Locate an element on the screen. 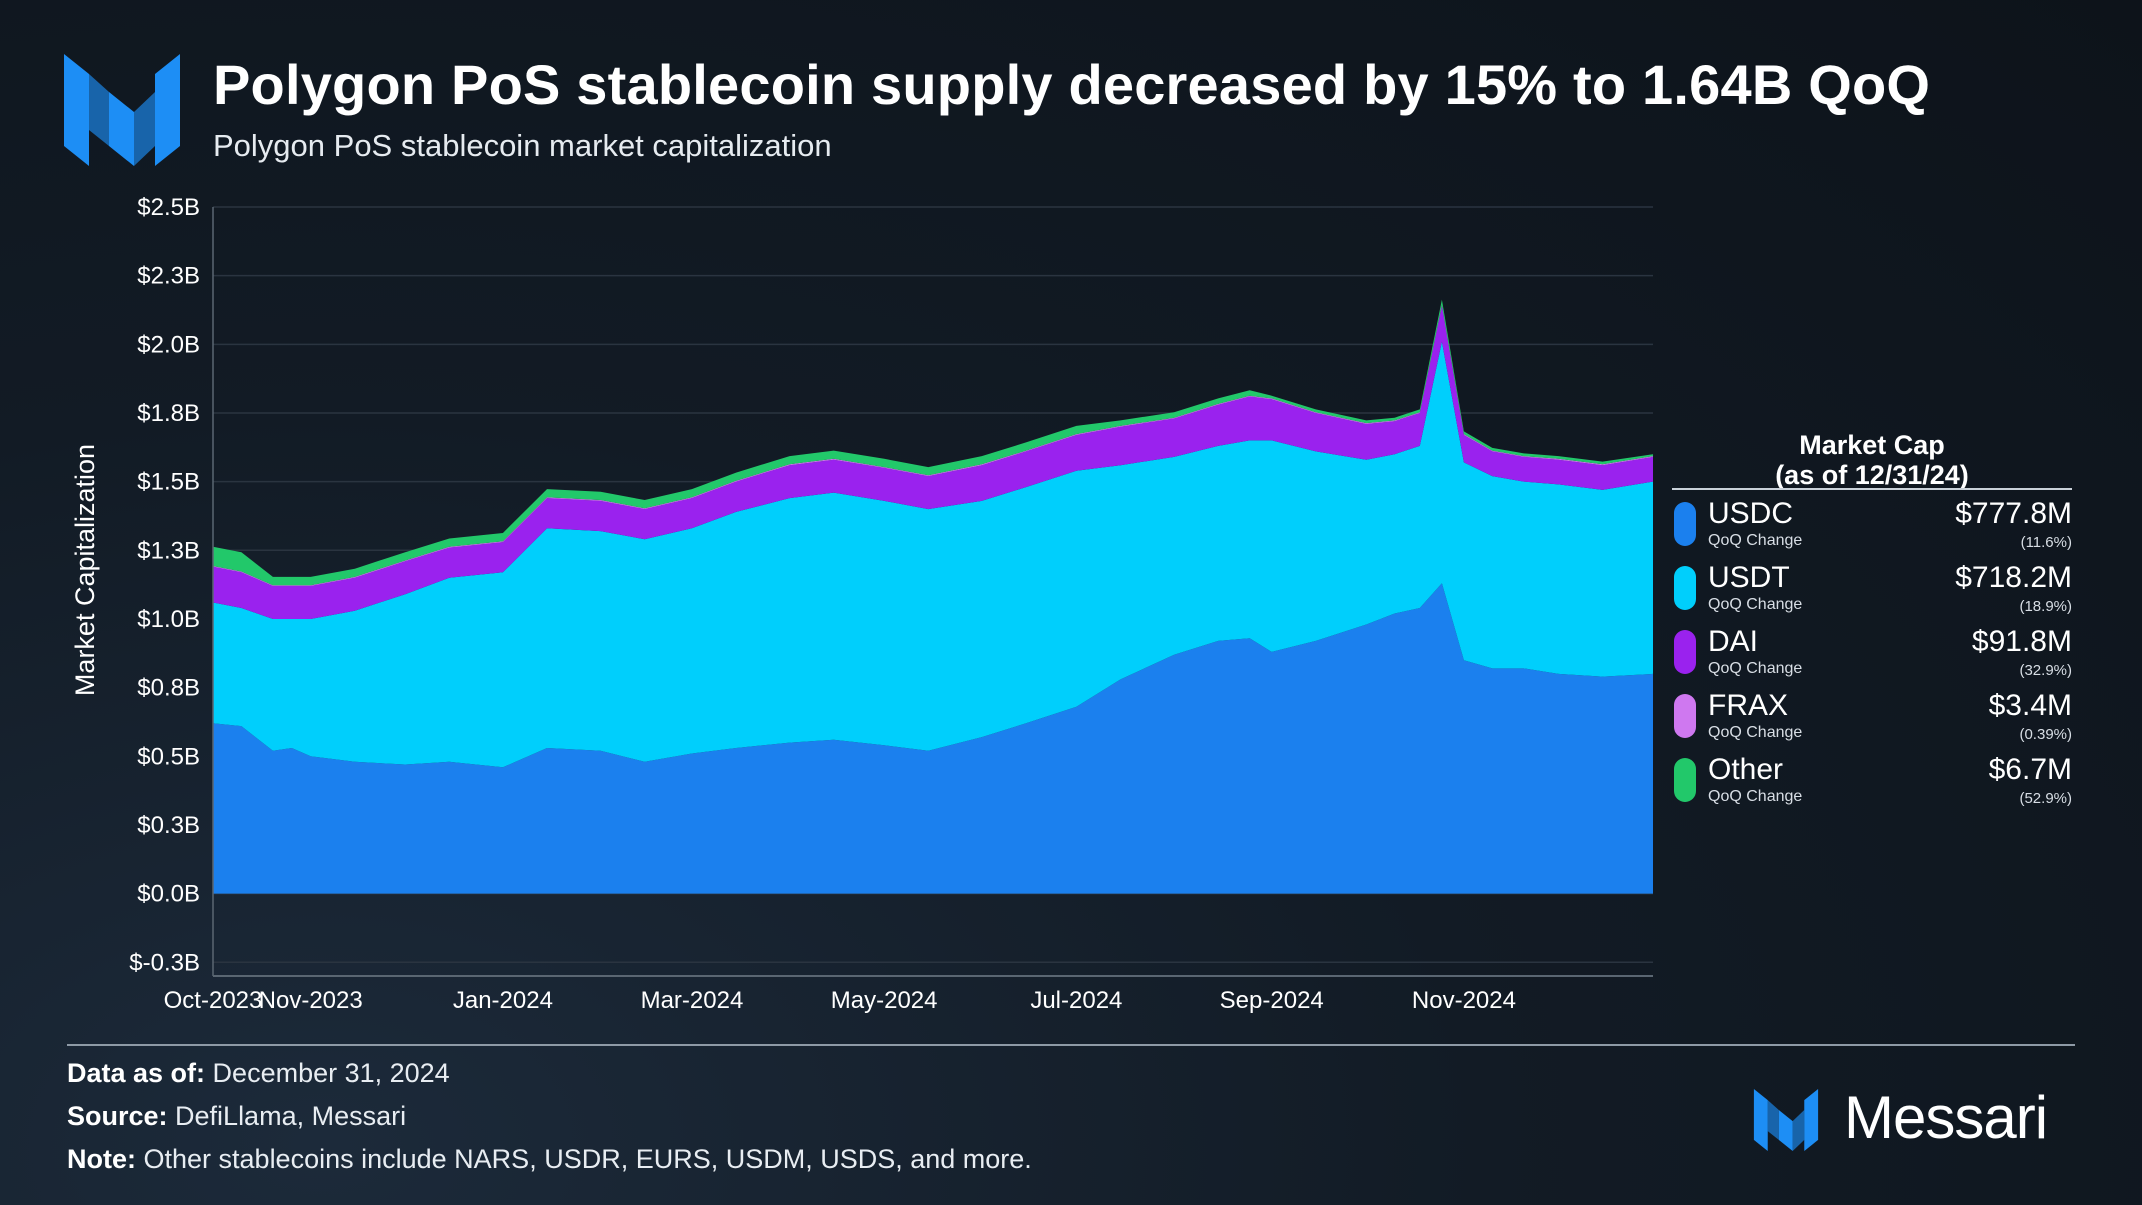 The height and width of the screenshot is (1205, 2142). footer-note-label: Note: is located at coordinates (101, 1159).